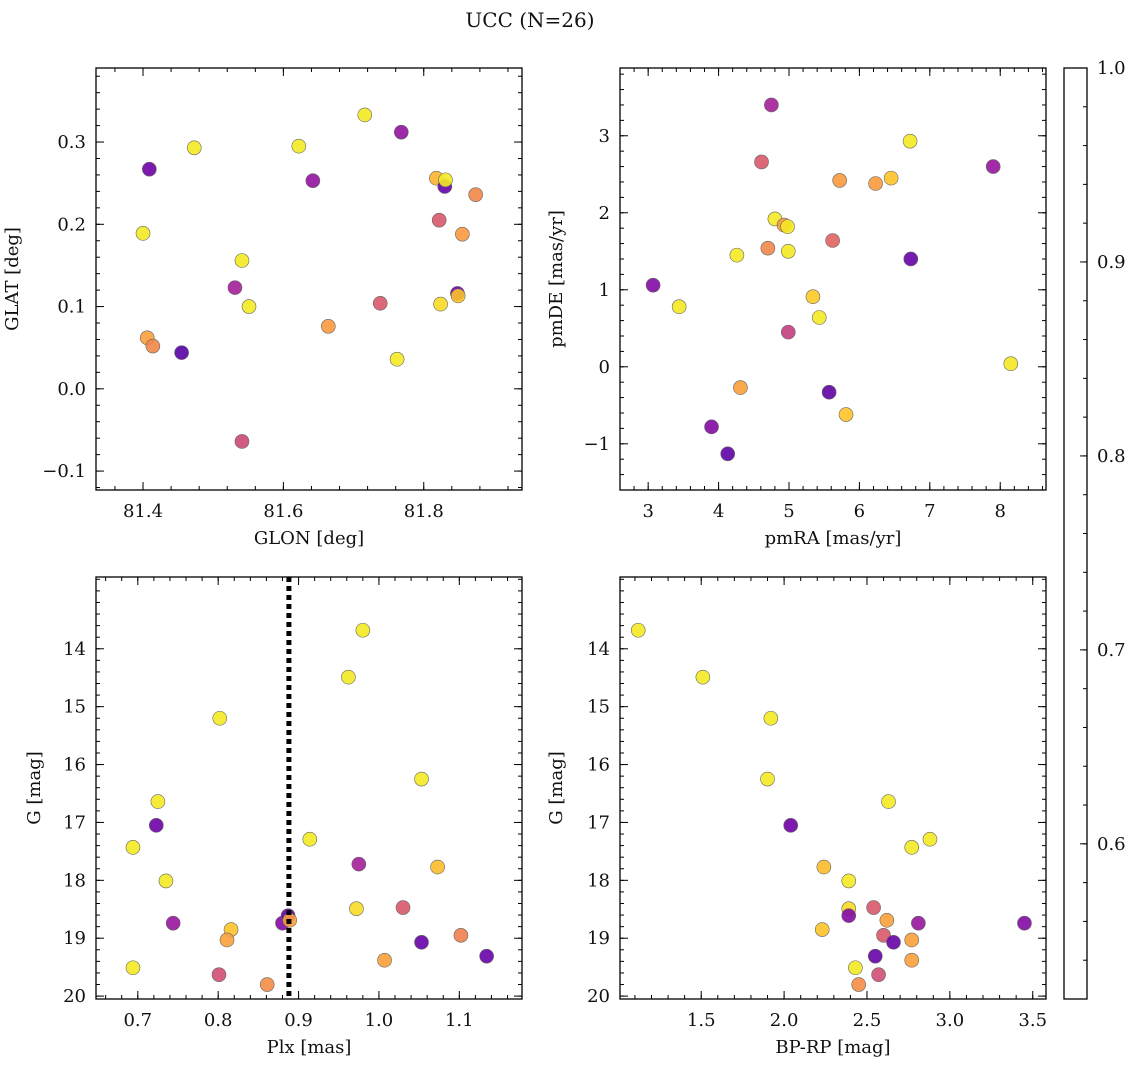 The width and height of the screenshot is (1136, 1067). Describe the element at coordinates (784, 1020) in the screenshot. I see `x-tick-label: 2.0` at that location.